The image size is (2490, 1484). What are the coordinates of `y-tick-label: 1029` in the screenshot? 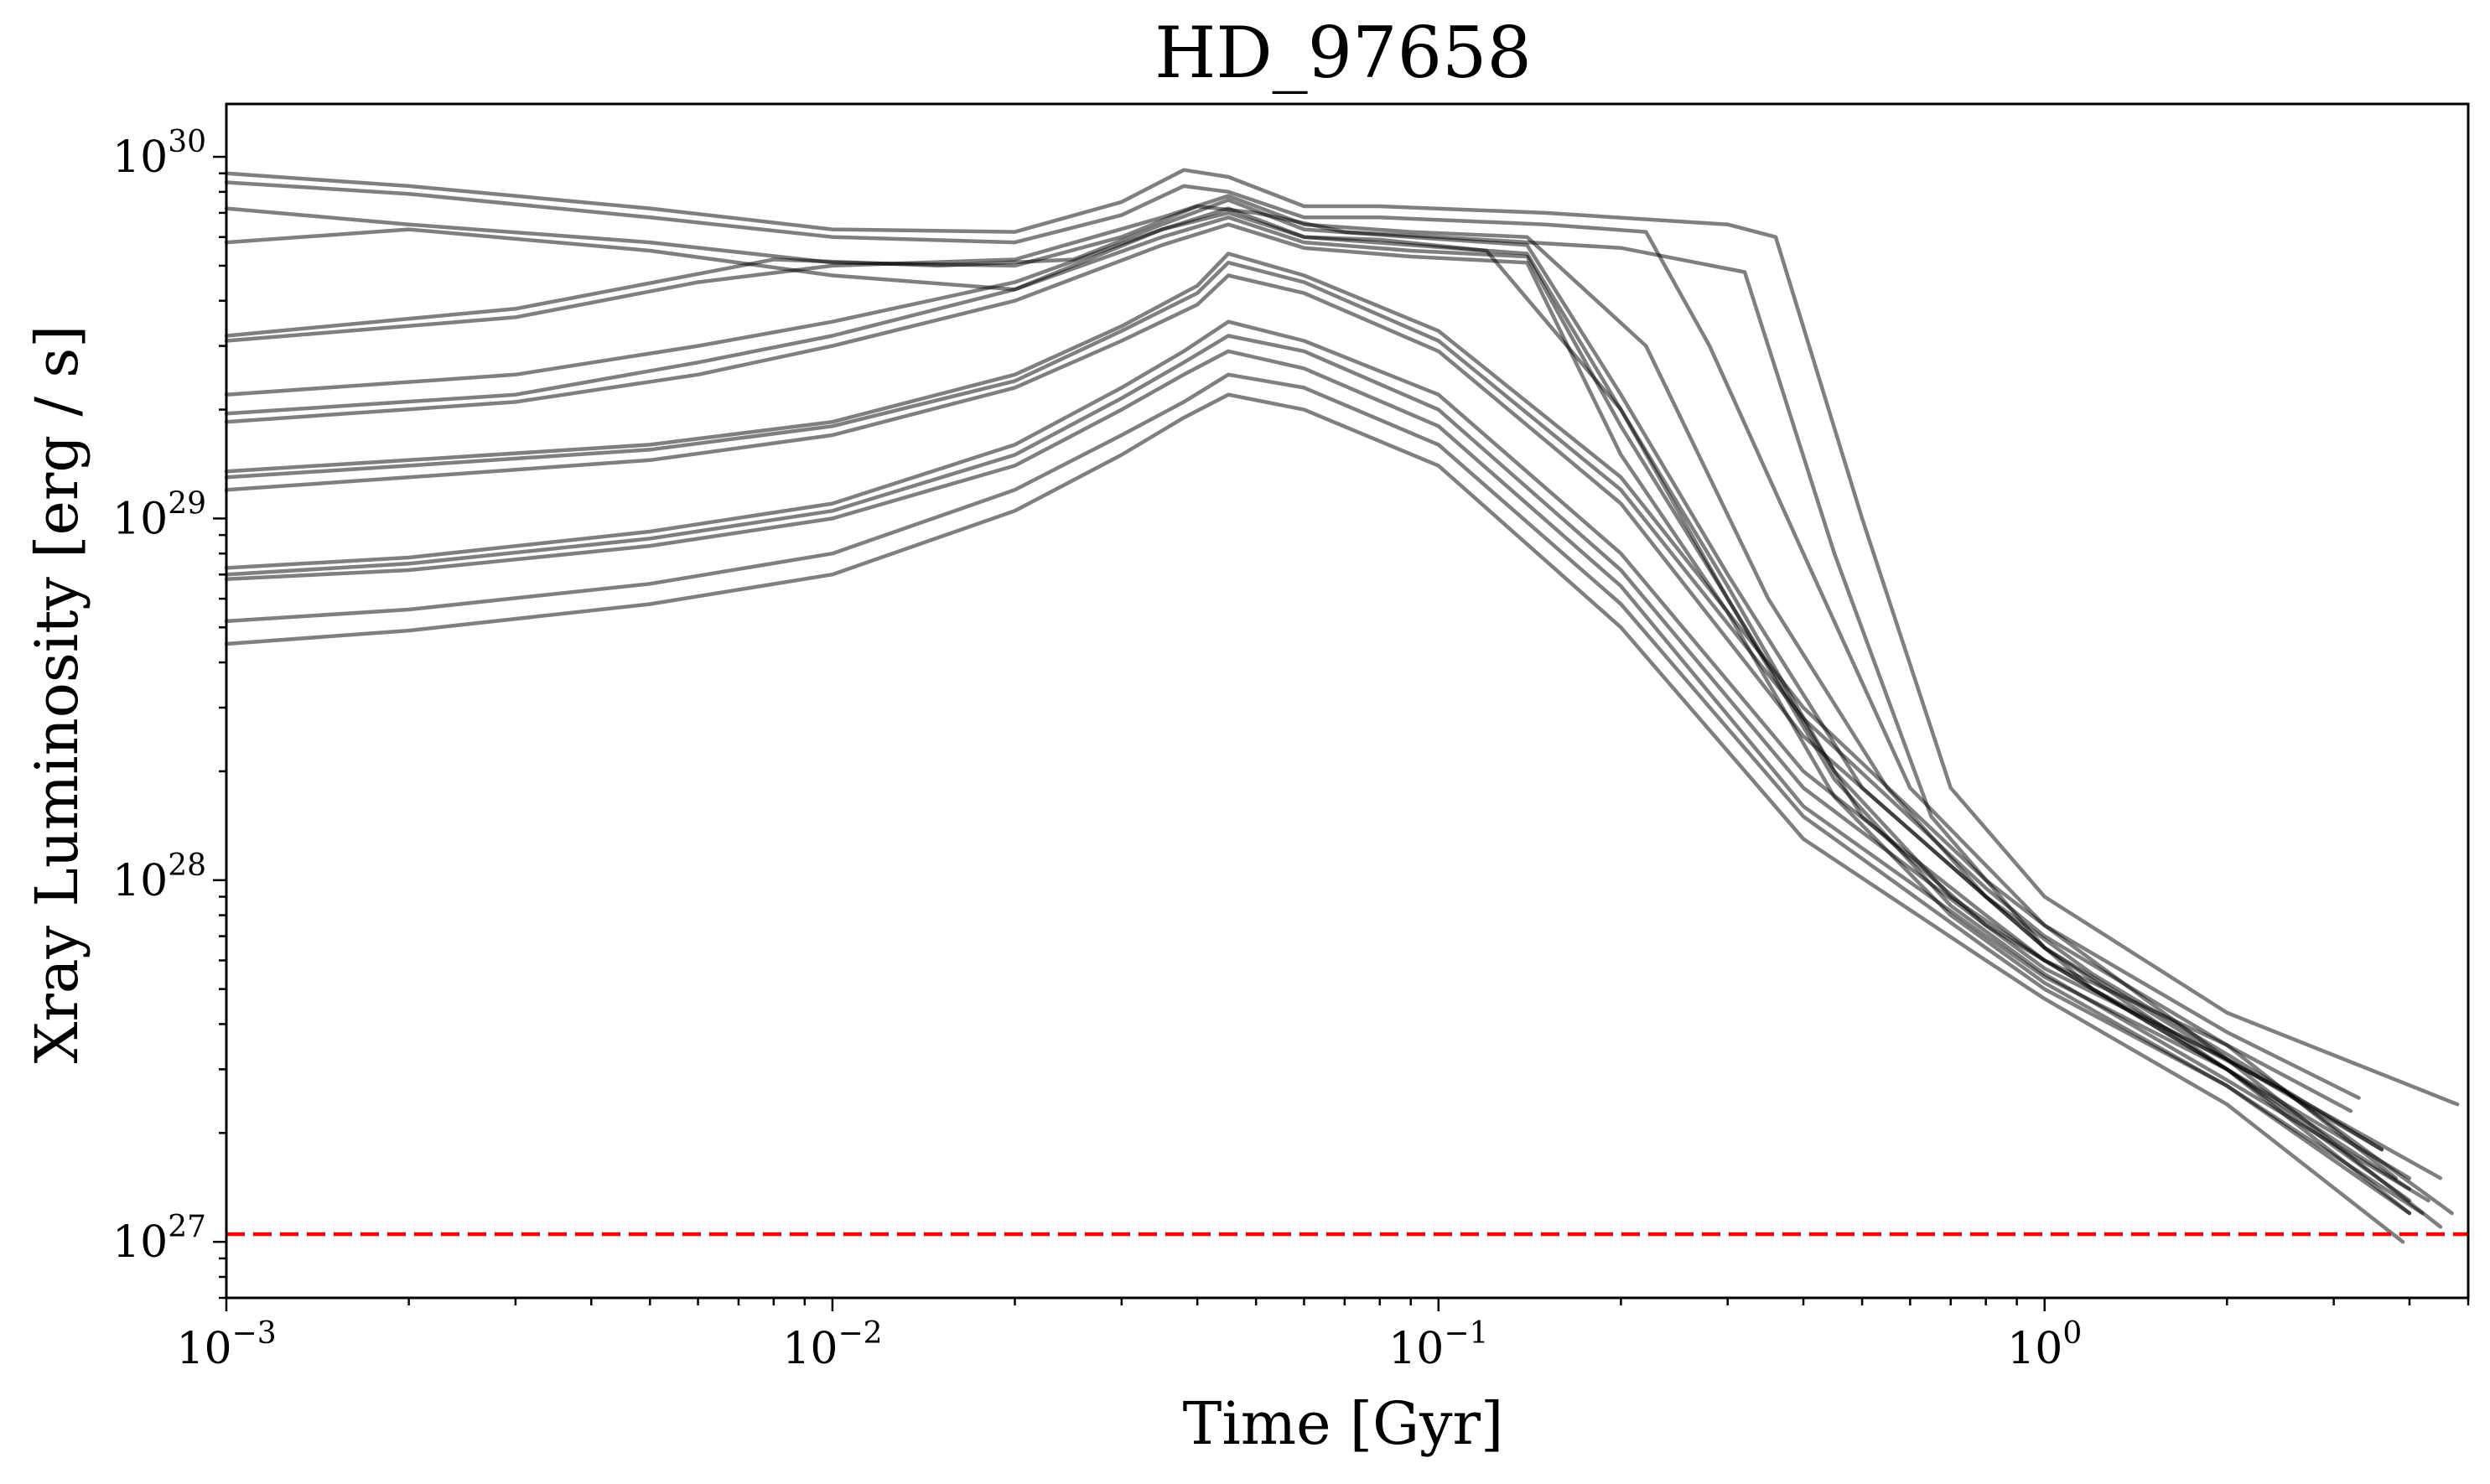 It's located at (159, 515).